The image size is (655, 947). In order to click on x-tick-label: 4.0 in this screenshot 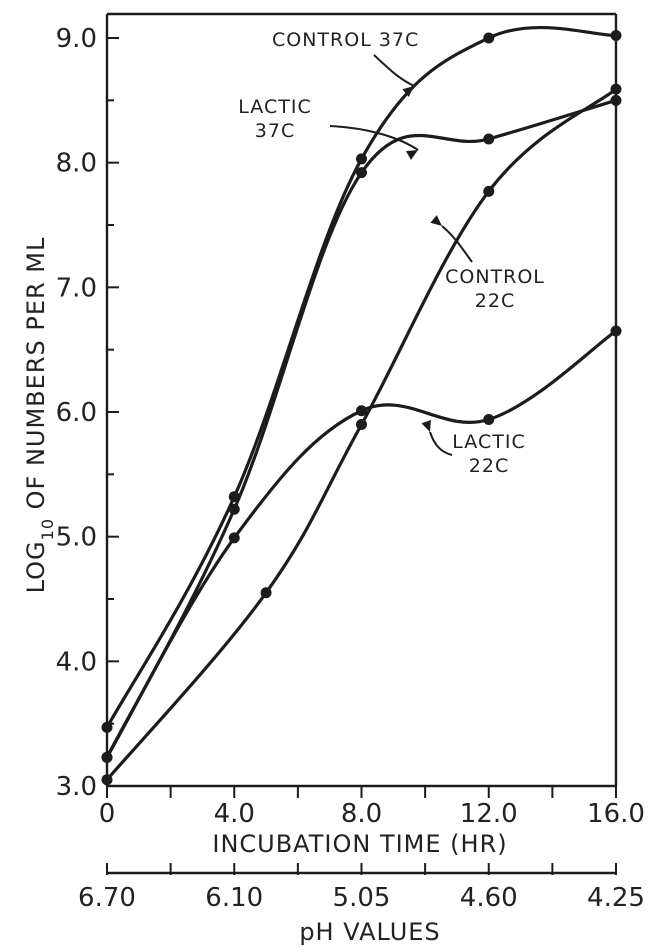, I will do `click(234, 814)`.